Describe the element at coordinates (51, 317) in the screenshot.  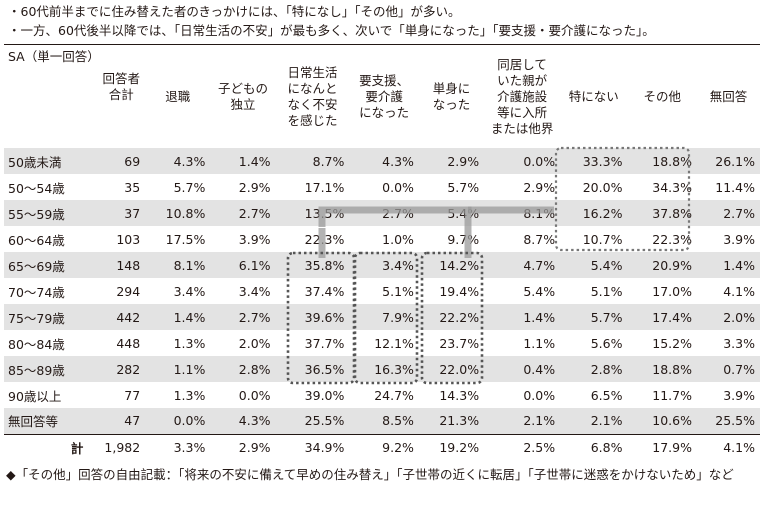
I see `row-label: 75～79歳` at that location.